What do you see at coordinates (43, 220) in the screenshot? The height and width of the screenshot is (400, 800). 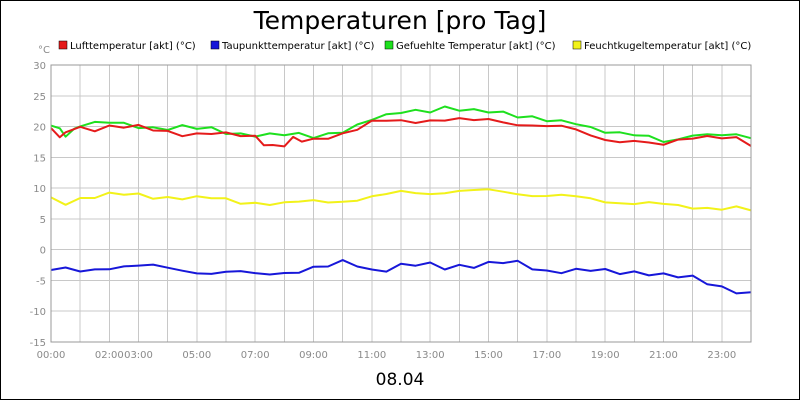 I see `y-tick-label: 5` at bounding box center [43, 220].